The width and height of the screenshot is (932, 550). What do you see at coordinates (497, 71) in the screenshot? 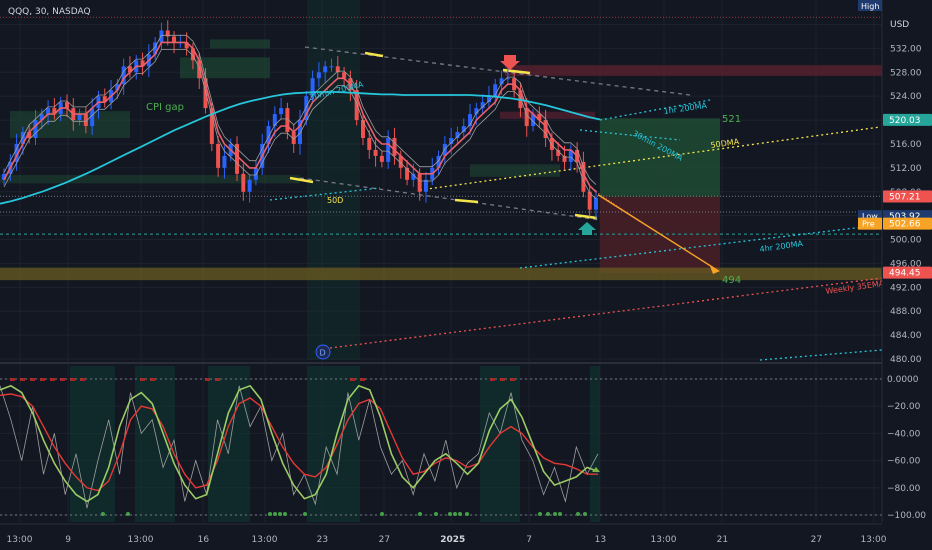
I see `trendline-upper` at bounding box center [497, 71].